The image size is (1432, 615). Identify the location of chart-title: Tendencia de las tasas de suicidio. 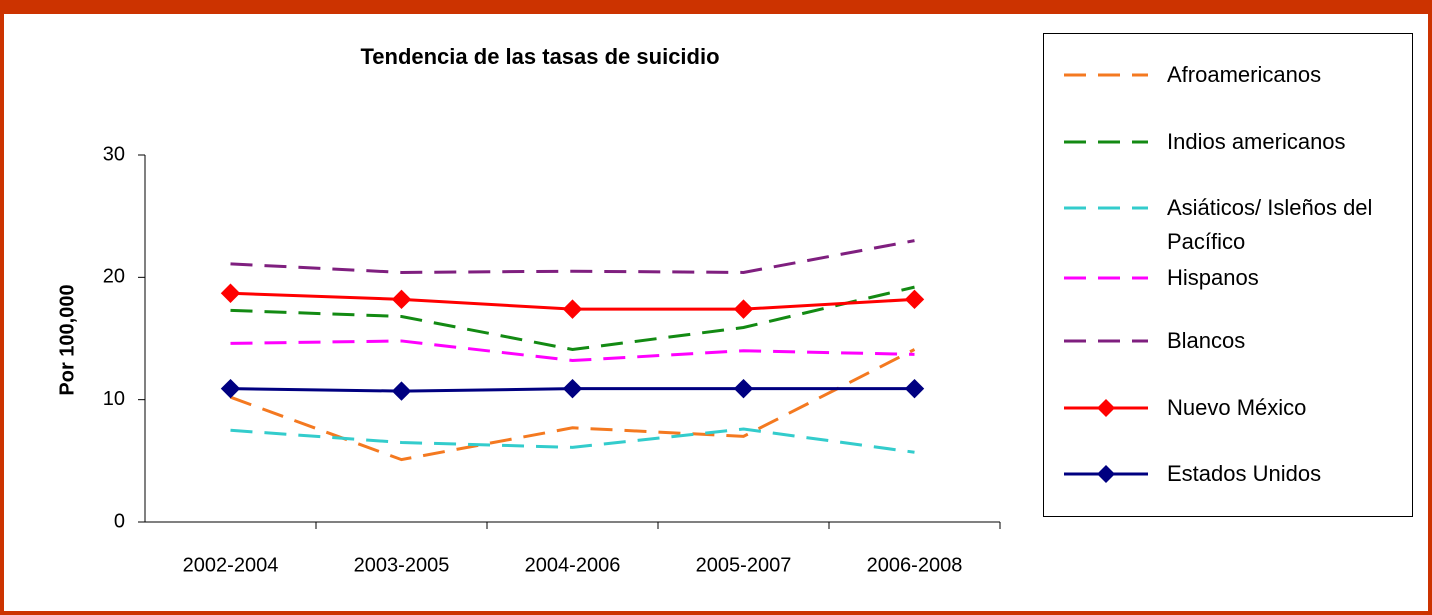
(539, 56).